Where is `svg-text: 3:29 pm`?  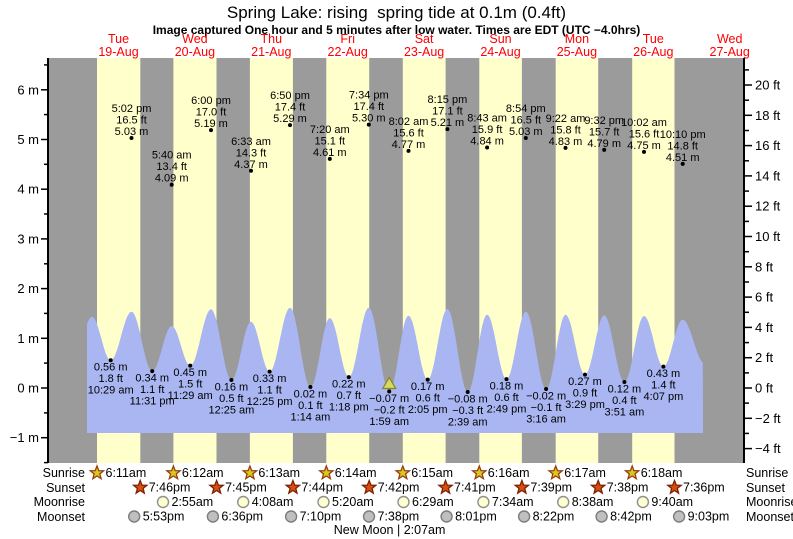 svg-text: 3:29 pm is located at coordinates (585, 405).